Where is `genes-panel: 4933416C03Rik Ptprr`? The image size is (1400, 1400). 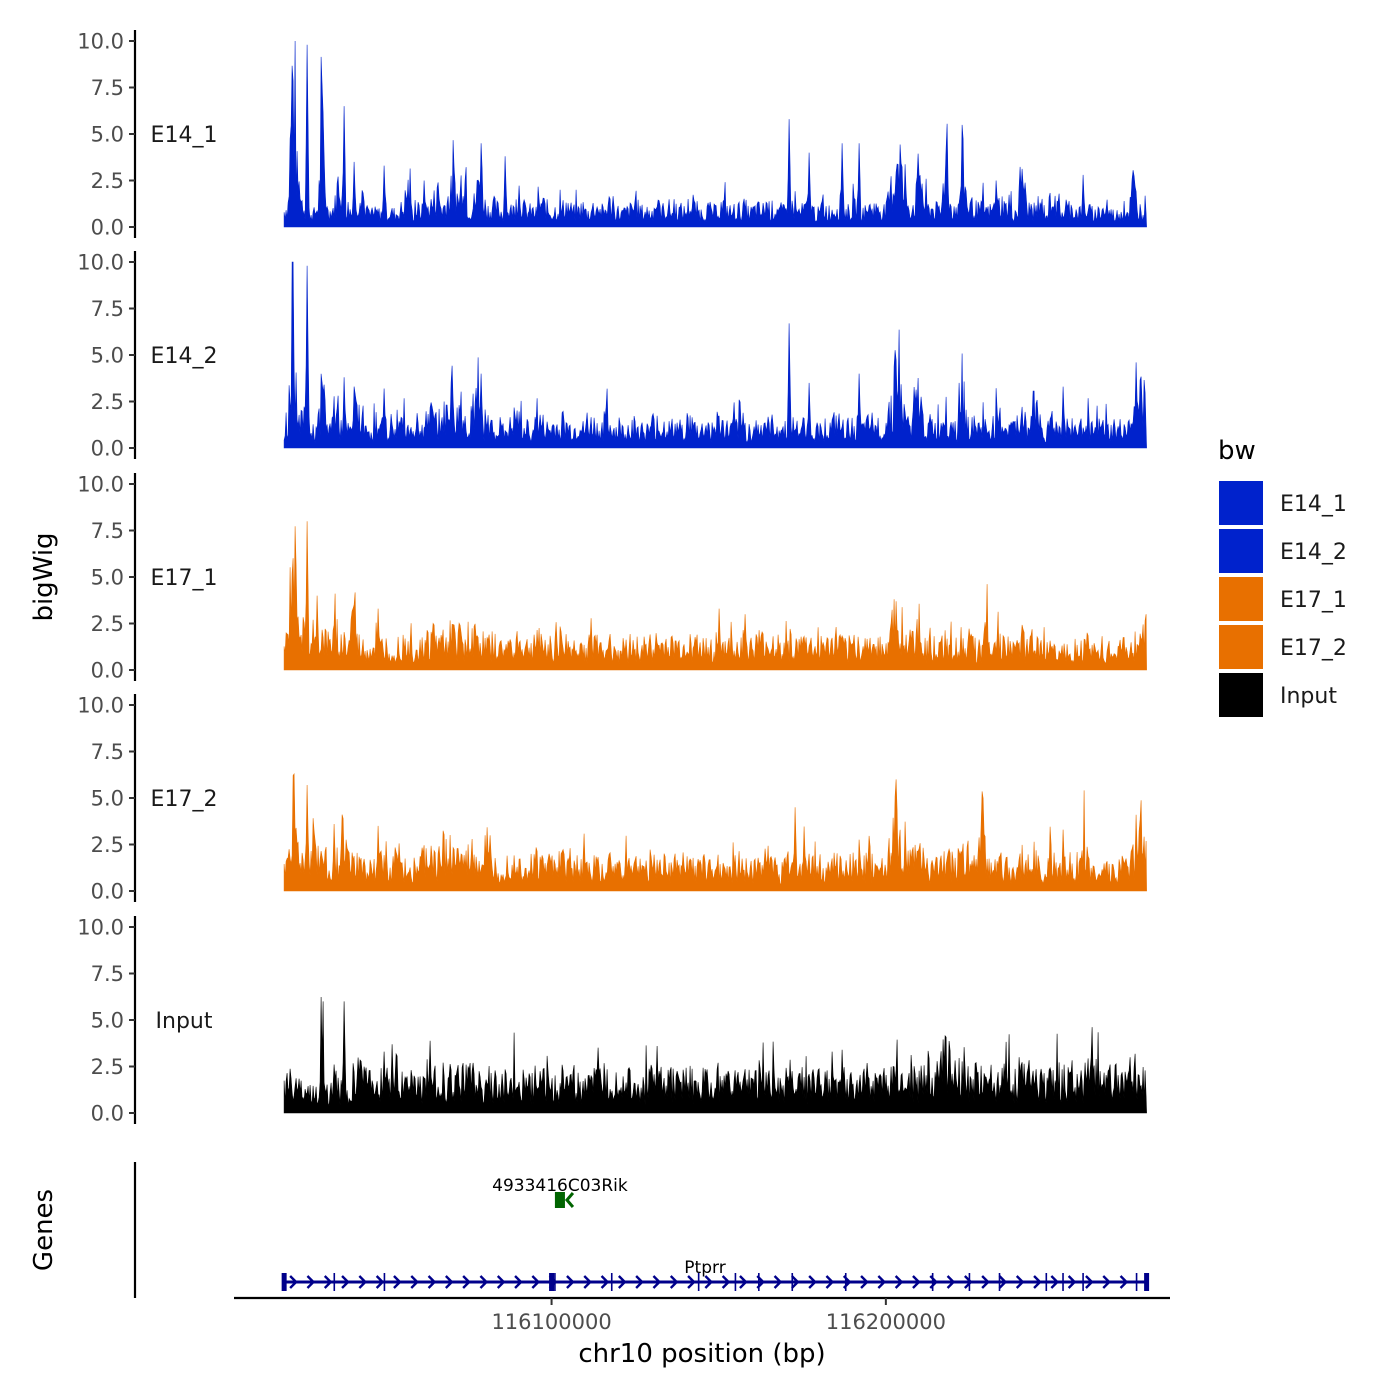 genes-panel: 4933416C03Rik Ptprr is located at coordinates (715, 1233).